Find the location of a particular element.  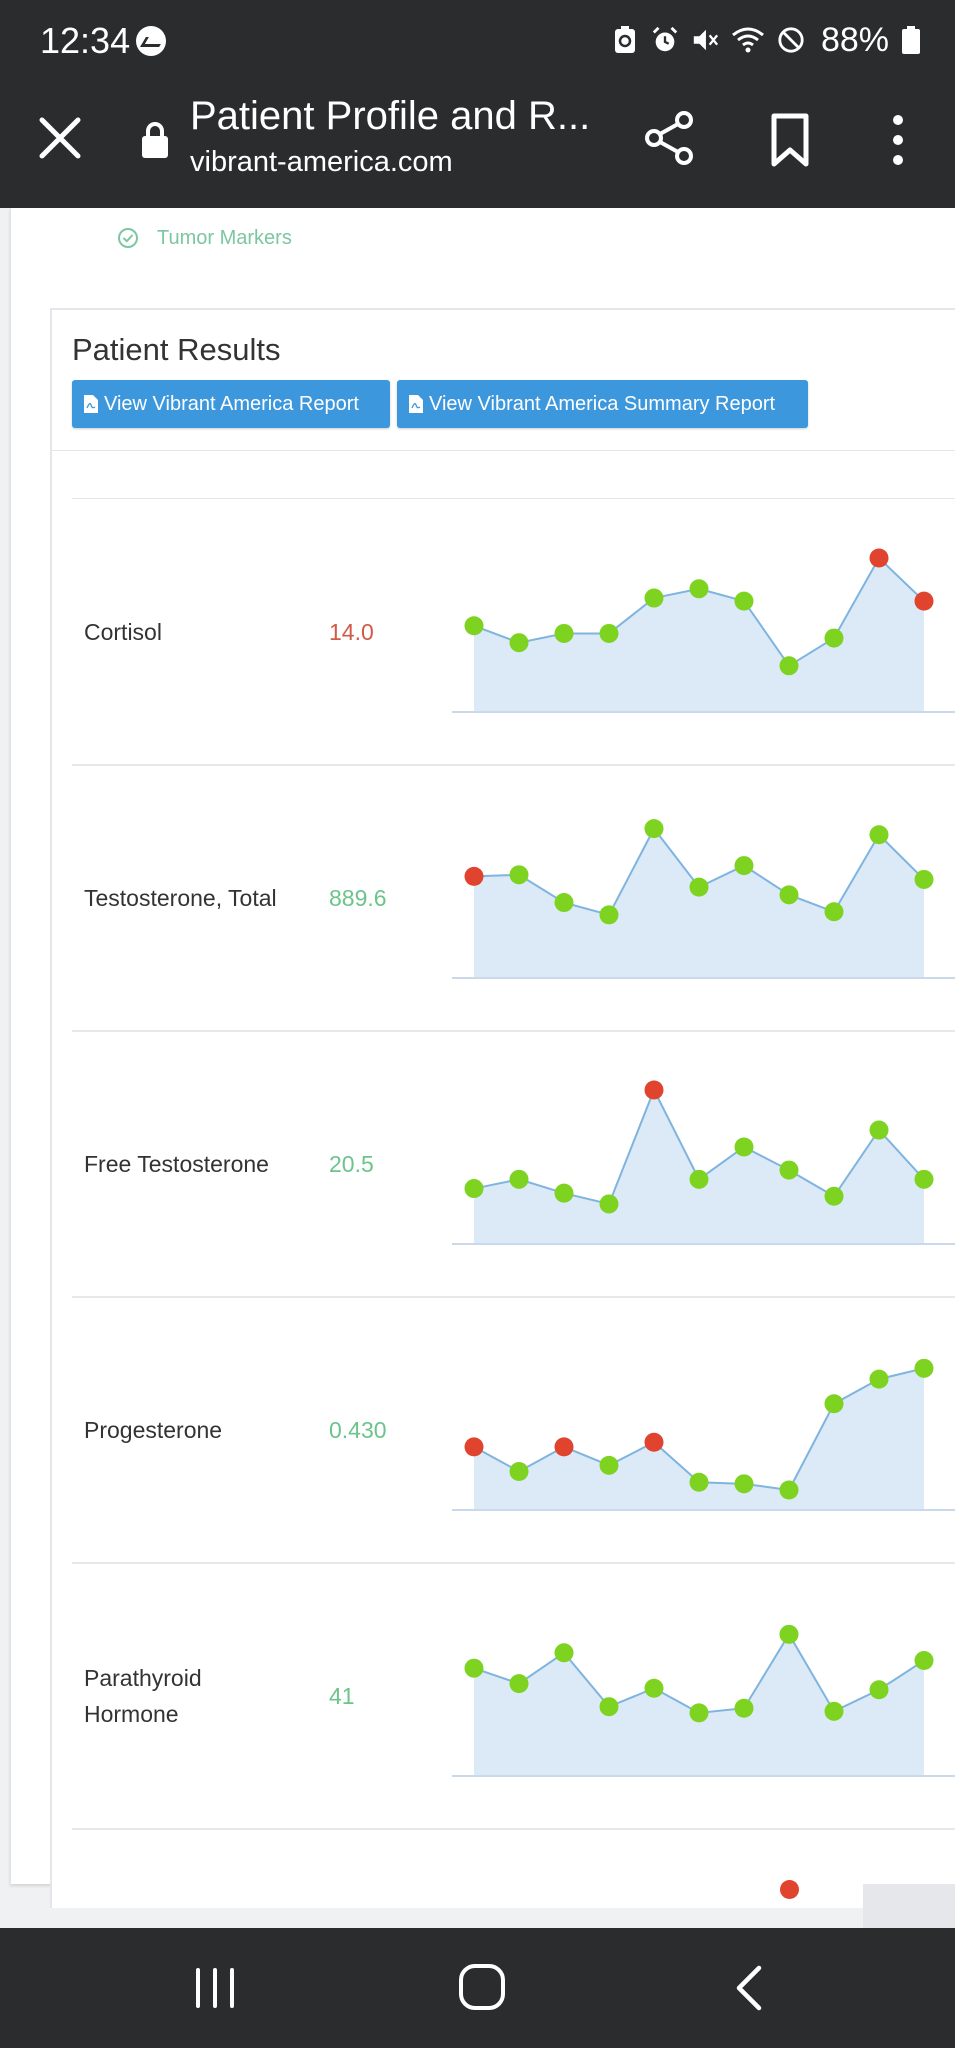

result-value: 889.6 is located at coordinates (358, 898).